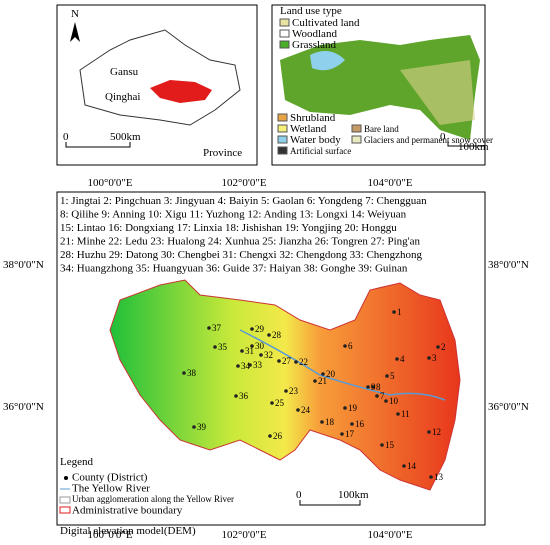 This screenshot has height=545, width=550. Describe the element at coordinates (311, 11) in the screenshot. I see `legend-title: Land use type` at that location.